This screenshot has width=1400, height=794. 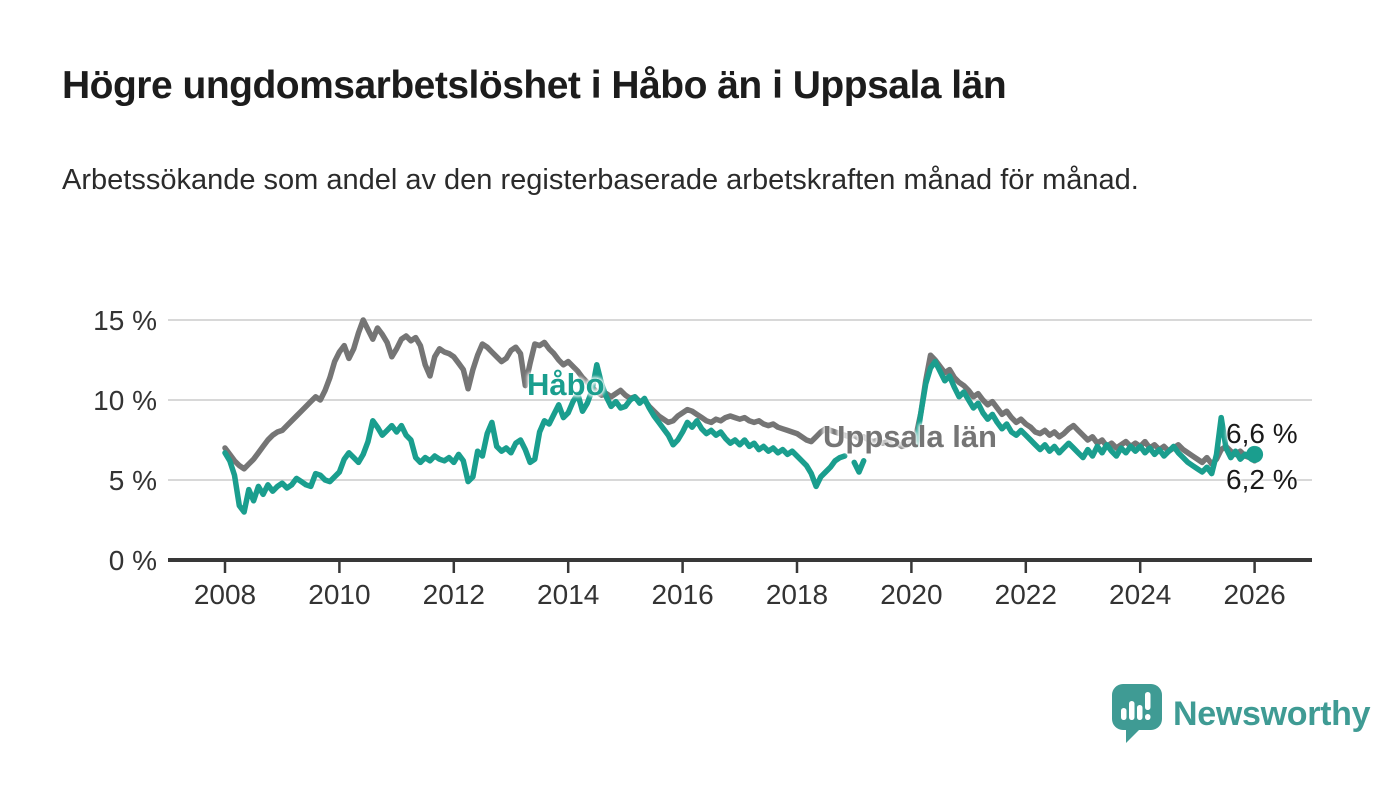 I want to click on x-axis-label: 2014, so click(x=568, y=594).